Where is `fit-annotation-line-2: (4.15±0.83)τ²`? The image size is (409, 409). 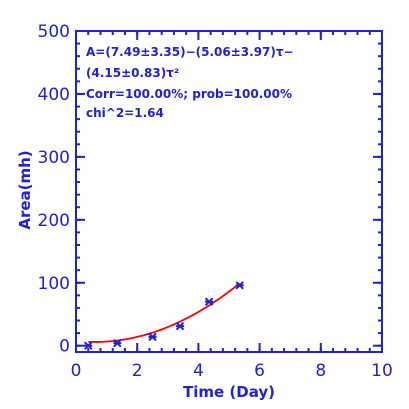
fit-annotation-line-2: (4.15±0.83)τ² is located at coordinates (132, 73).